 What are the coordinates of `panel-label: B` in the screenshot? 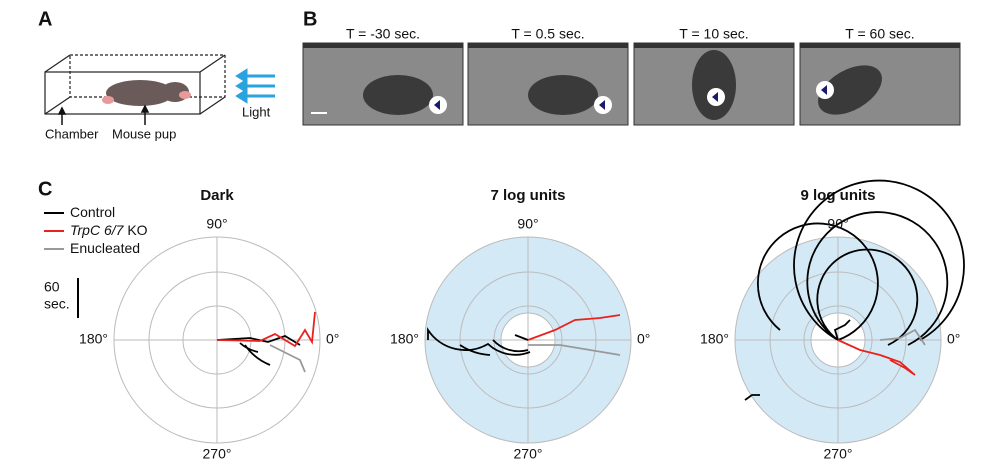 It's located at (310, 19).